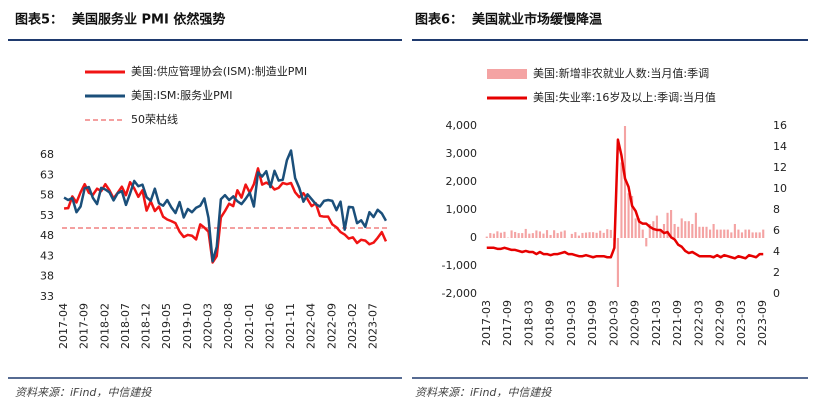 The height and width of the screenshot is (408, 817). I want to click on legend-label: 美国:ISM:服务业PMI, so click(182, 95).